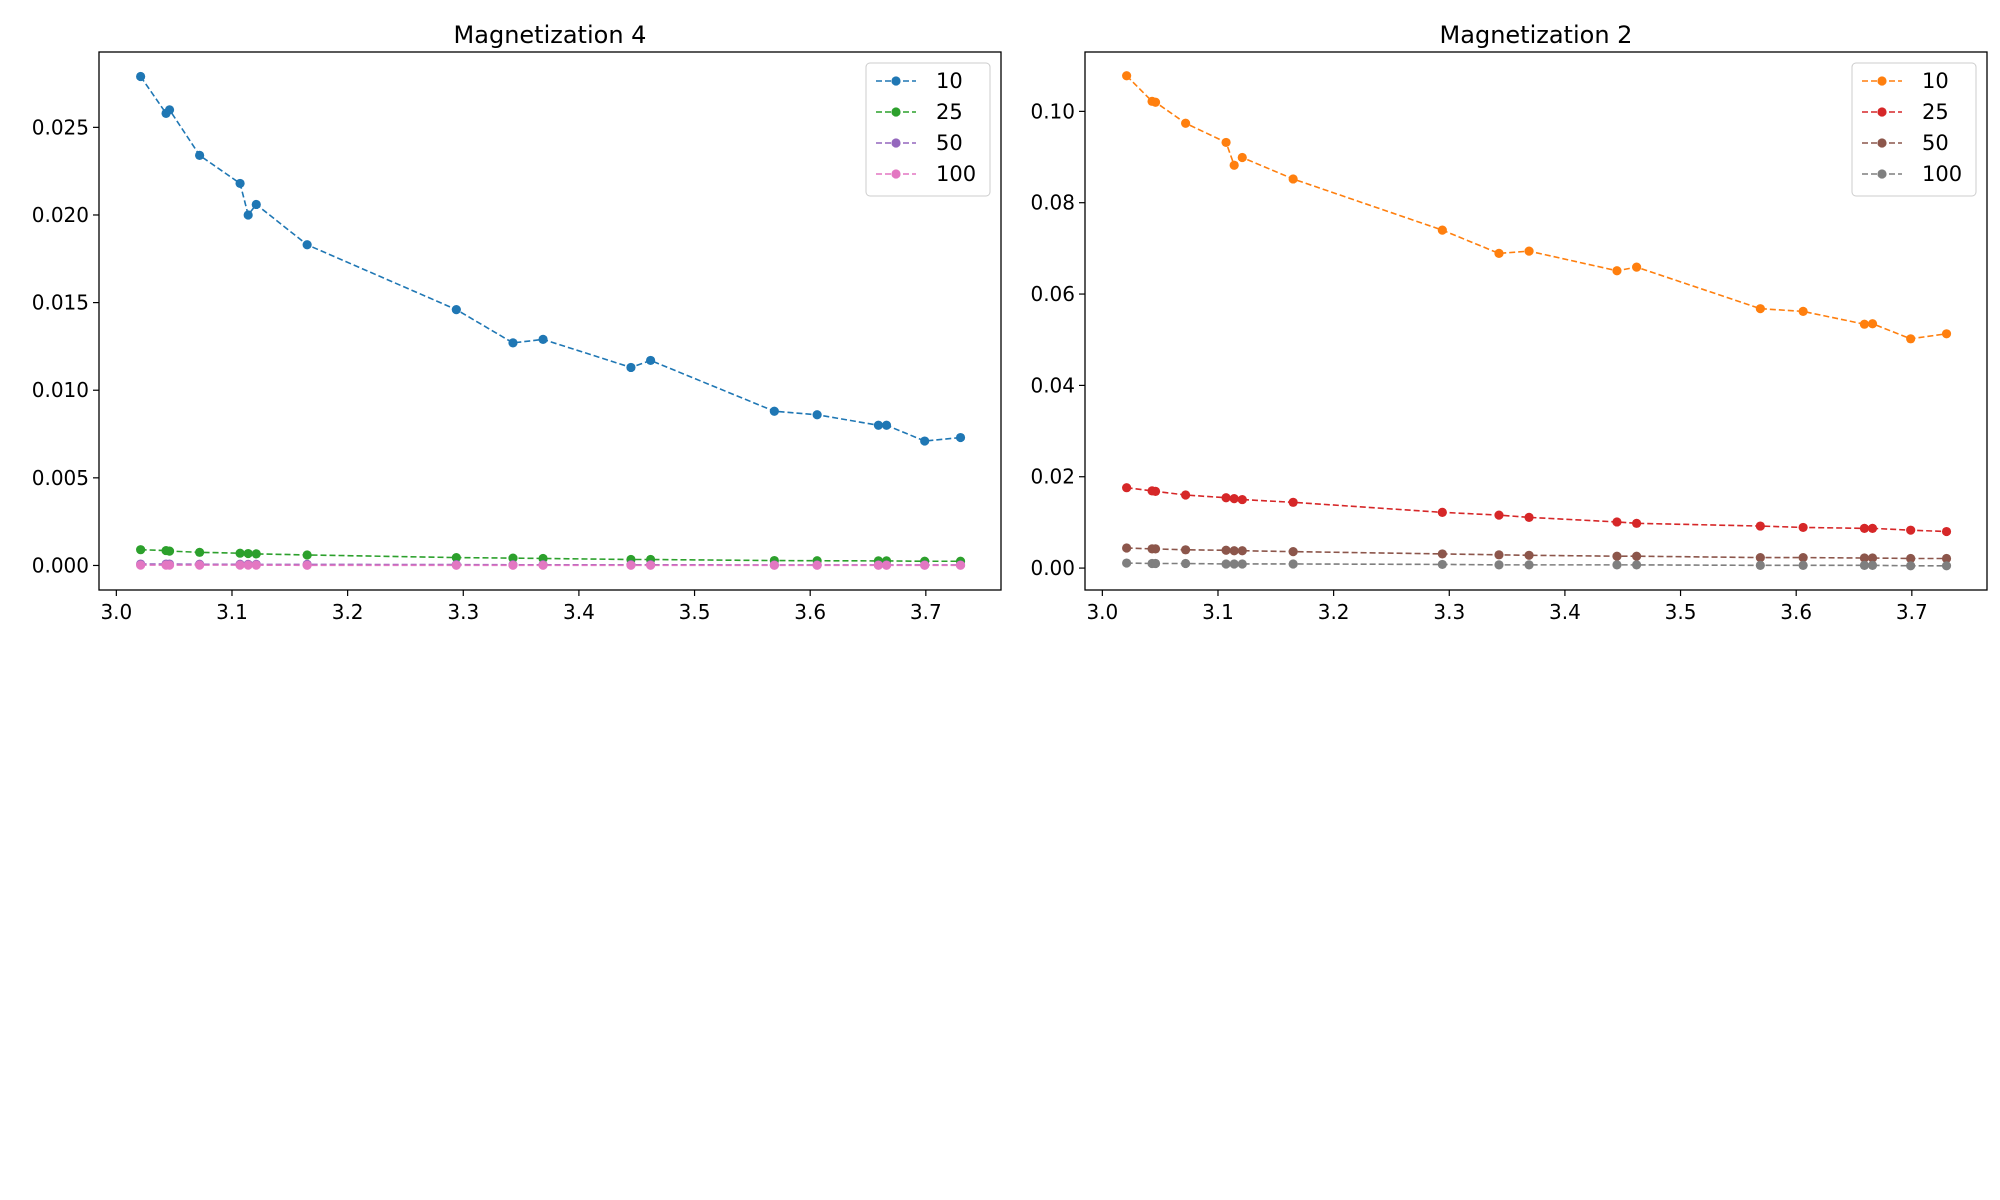  I want to click on y-tick-label: 0.005, so click(60, 478).